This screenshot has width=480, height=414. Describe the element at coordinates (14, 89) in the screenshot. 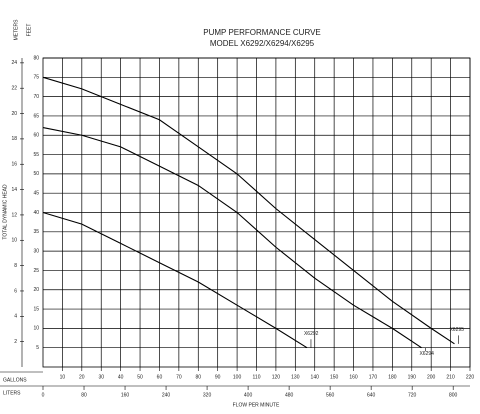

I see `y2-tick-label: 22` at that location.